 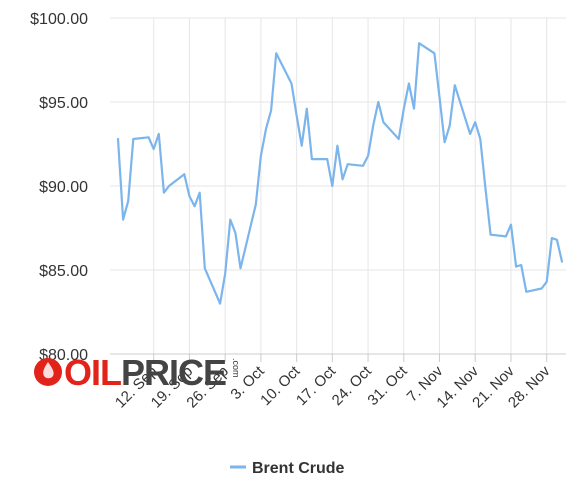 What do you see at coordinates (387, 385) in the screenshot?
I see `x-tick-label: 31. Oct` at bounding box center [387, 385].